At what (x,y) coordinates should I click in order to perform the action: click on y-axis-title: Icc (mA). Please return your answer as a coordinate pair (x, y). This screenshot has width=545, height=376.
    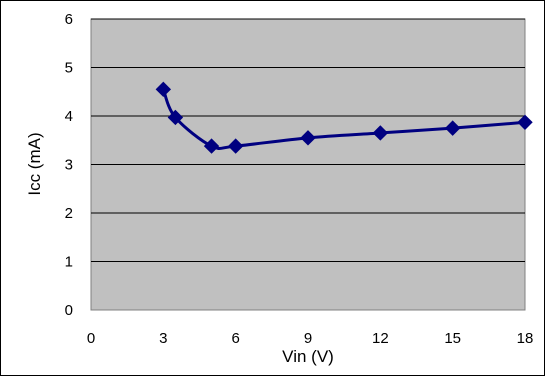
    Looking at the image, I should click on (34, 163).